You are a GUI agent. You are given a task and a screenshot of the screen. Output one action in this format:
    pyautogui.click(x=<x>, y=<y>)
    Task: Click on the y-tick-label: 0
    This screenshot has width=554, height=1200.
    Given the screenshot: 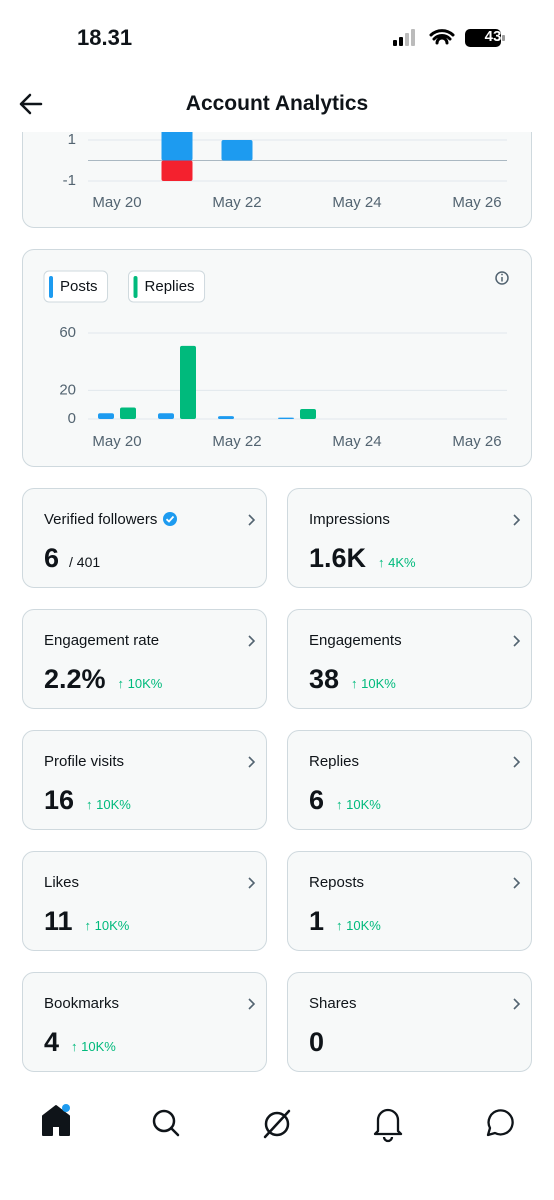 What is the action you would take?
    pyautogui.click(x=72, y=418)
    